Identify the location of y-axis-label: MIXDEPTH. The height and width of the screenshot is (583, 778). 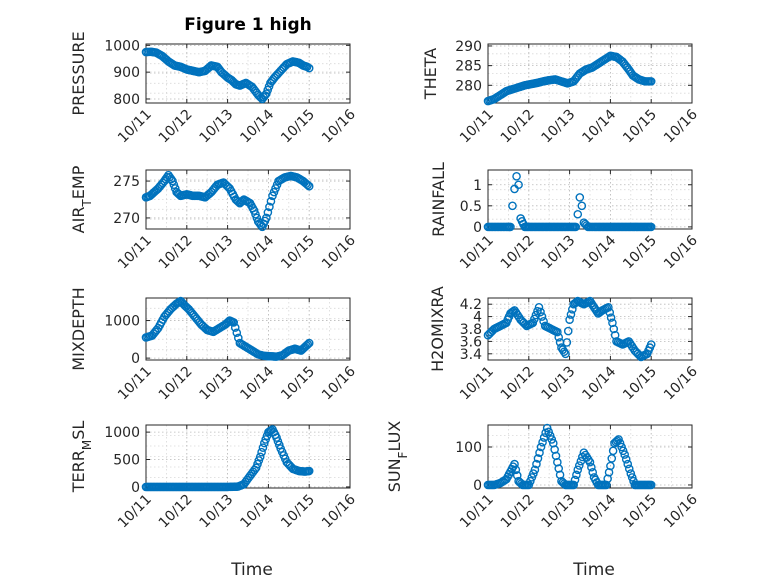
(78, 328).